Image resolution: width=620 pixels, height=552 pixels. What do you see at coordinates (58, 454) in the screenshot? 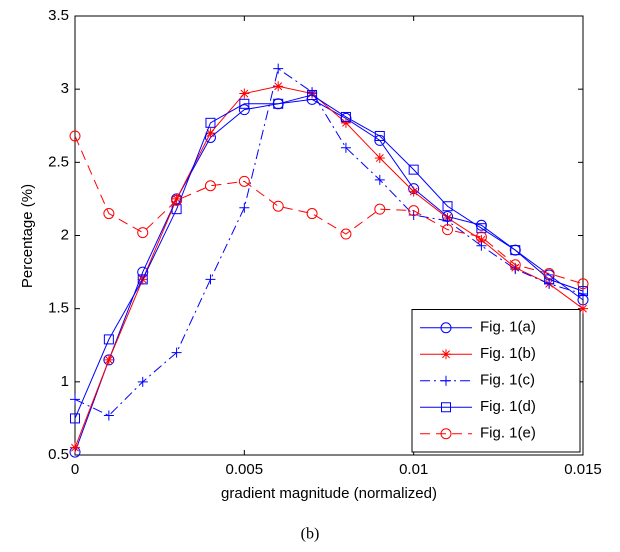
I see `y-tick-label: 0.5` at bounding box center [58, 454].